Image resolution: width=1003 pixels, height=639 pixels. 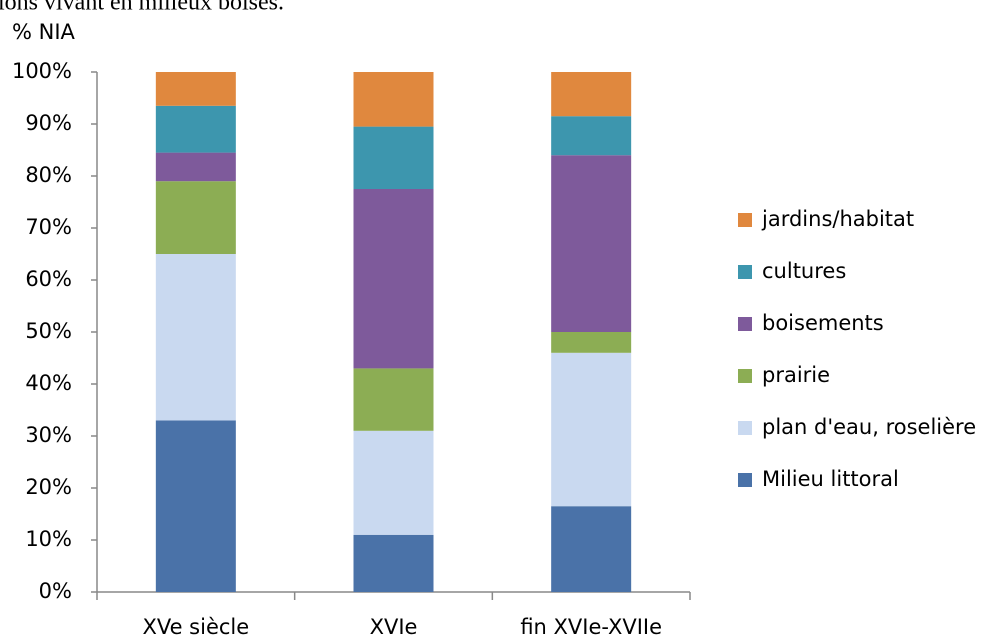 What do you see at coordinates (48, 383) in the screenshot?
I see `y-tick-label: 40%` at bounding box center [48, 383].